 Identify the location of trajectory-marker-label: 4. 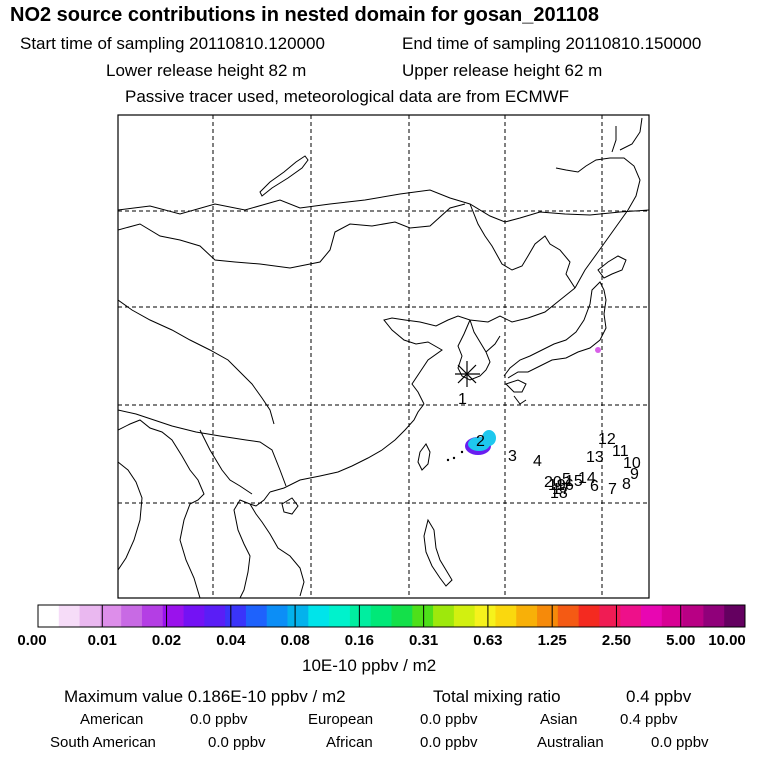
(537, 461).